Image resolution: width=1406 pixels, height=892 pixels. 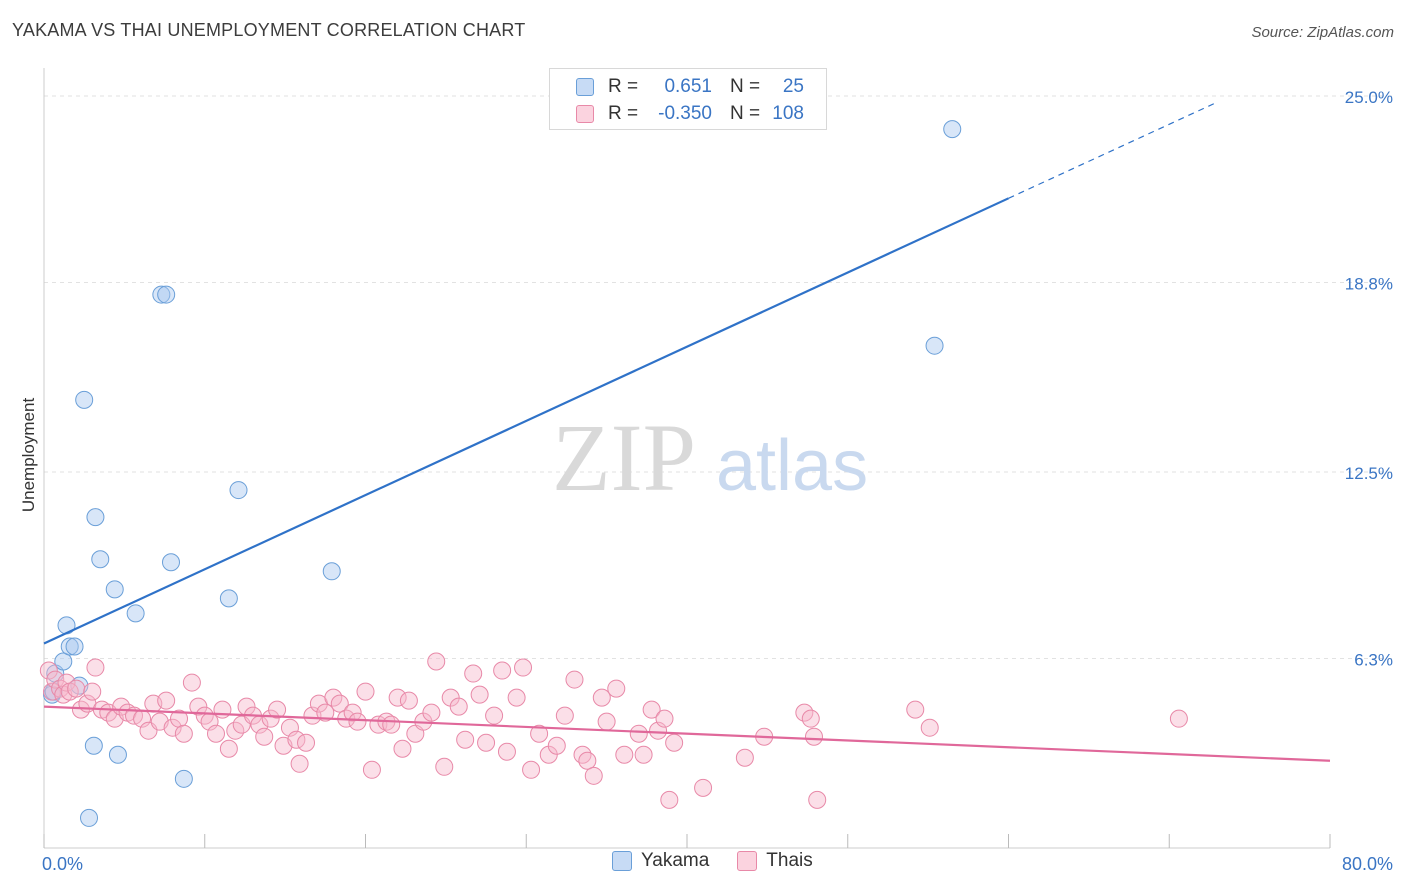 What do you see at coordinates (687, 733) in the screenshot?
I see `thais-trend-line` at bounding box center [687, 733].